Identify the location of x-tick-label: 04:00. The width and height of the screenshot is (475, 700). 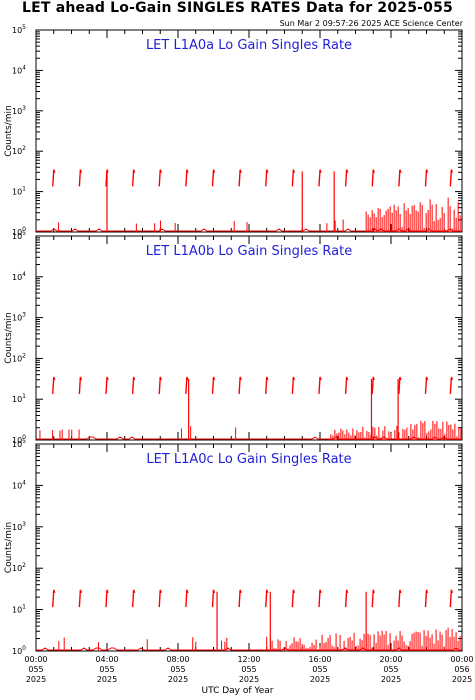
(106, 659).